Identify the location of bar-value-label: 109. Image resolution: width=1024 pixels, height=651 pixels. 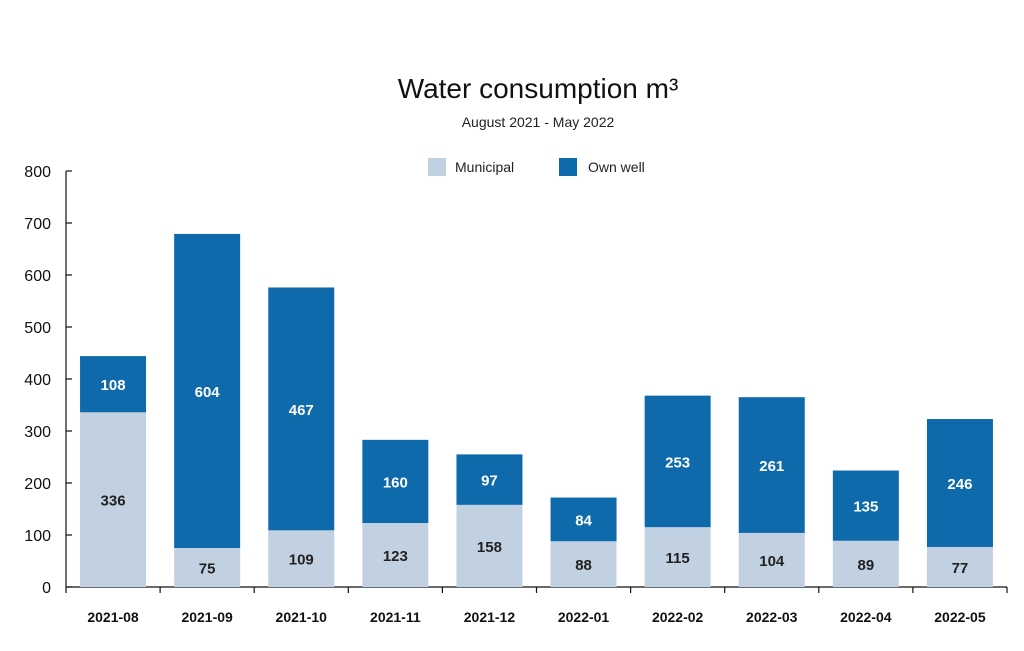
(301, 560).